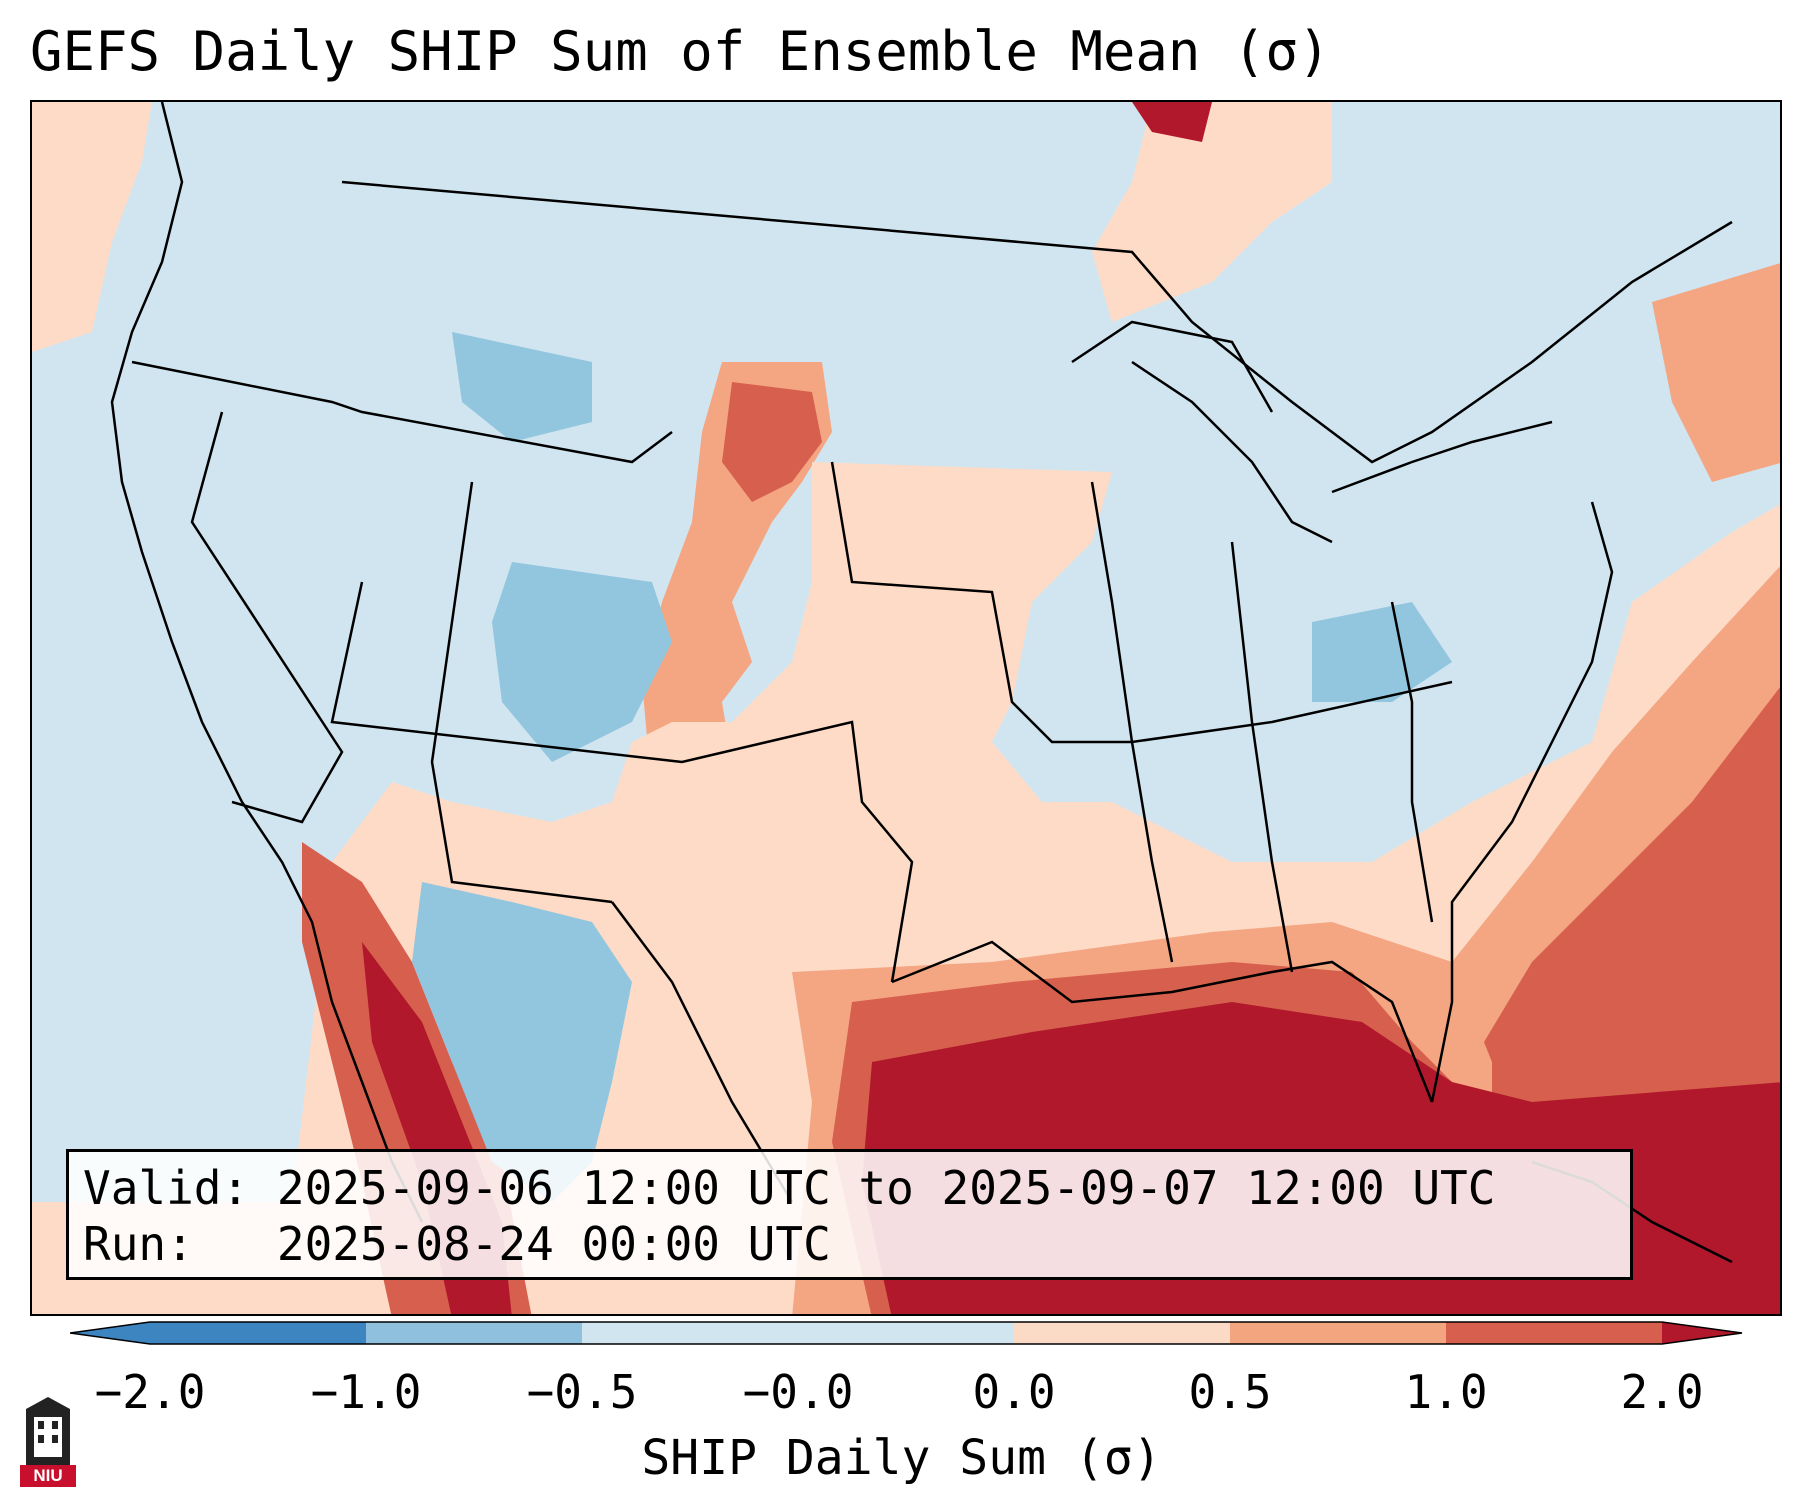  I want to click on carolina-border, so click(1412, 762).